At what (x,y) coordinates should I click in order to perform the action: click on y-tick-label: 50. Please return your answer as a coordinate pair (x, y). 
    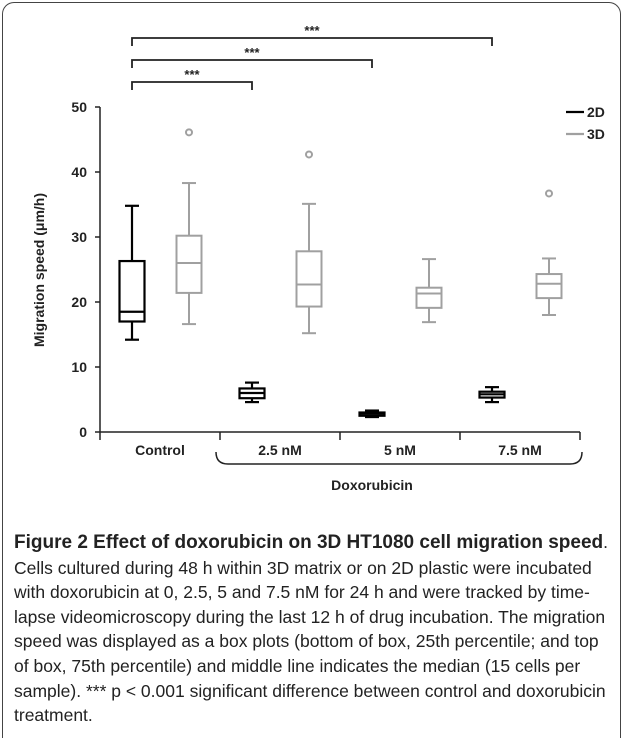
    Looking at the image, I should click on (79, 107).